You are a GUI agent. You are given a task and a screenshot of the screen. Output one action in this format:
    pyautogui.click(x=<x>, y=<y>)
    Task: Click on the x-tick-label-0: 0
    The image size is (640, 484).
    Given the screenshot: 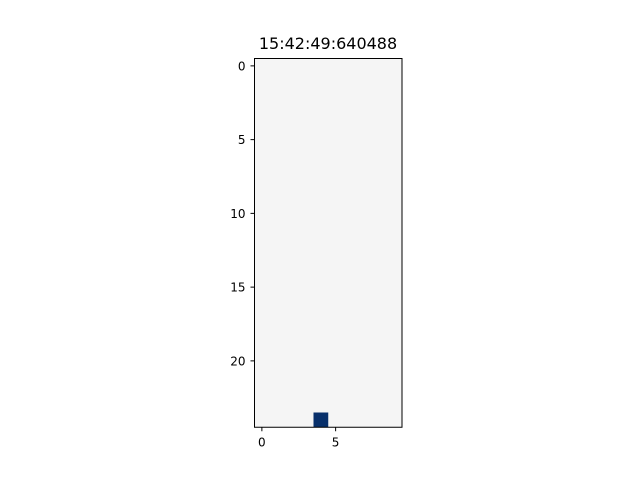 What is the action you would take?
    pyautogui.click(x=262, y=442)
    